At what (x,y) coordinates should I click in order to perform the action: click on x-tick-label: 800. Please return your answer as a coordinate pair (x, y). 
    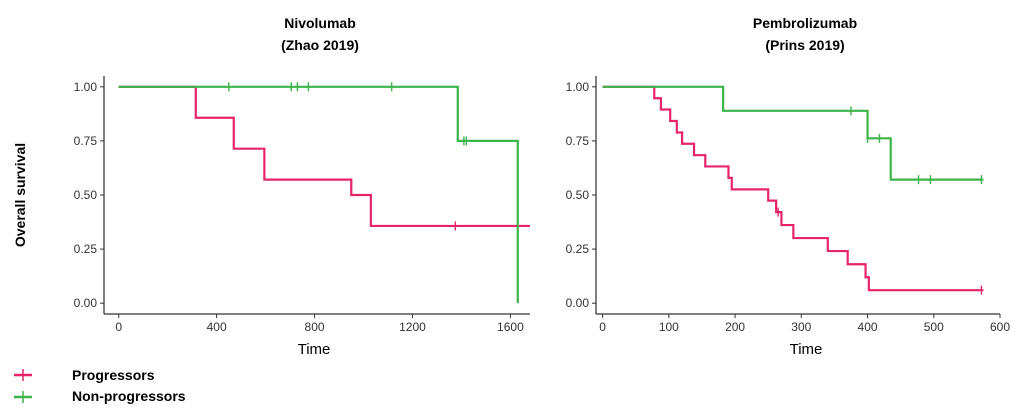
    Looking at the image, I should click on (315, 327).